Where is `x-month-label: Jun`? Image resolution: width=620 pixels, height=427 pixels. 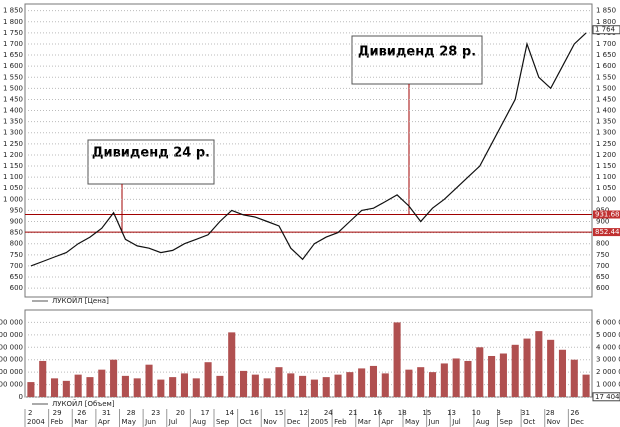
x-month-label: Jun is located at coordinates (434, 422).